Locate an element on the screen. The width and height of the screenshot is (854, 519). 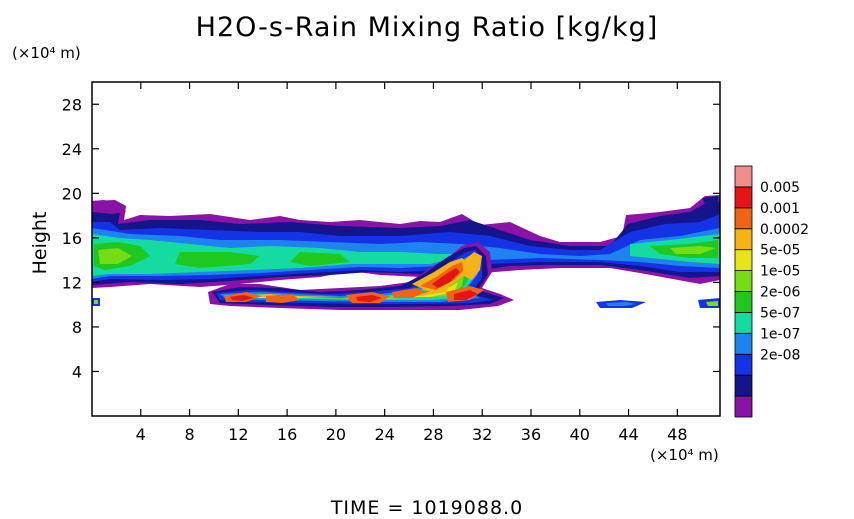
x-axis-unit: (×10⁴ m) is located at coordinates (684, 455).